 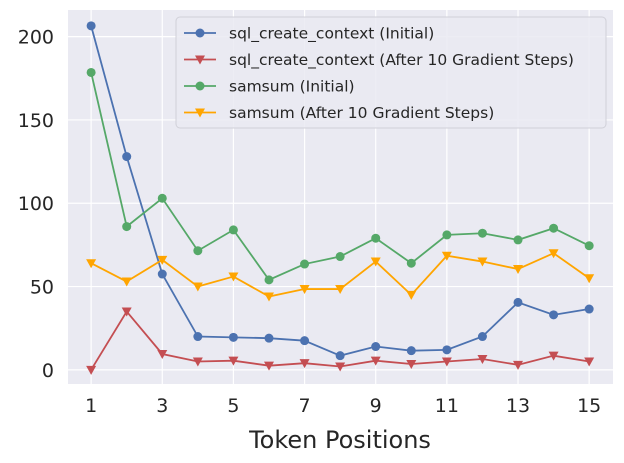 What do you see at coordinates (292, 87) in the screenshot?
I see `legend-label: samsum (Initial)` at bounding box center [292, 87].